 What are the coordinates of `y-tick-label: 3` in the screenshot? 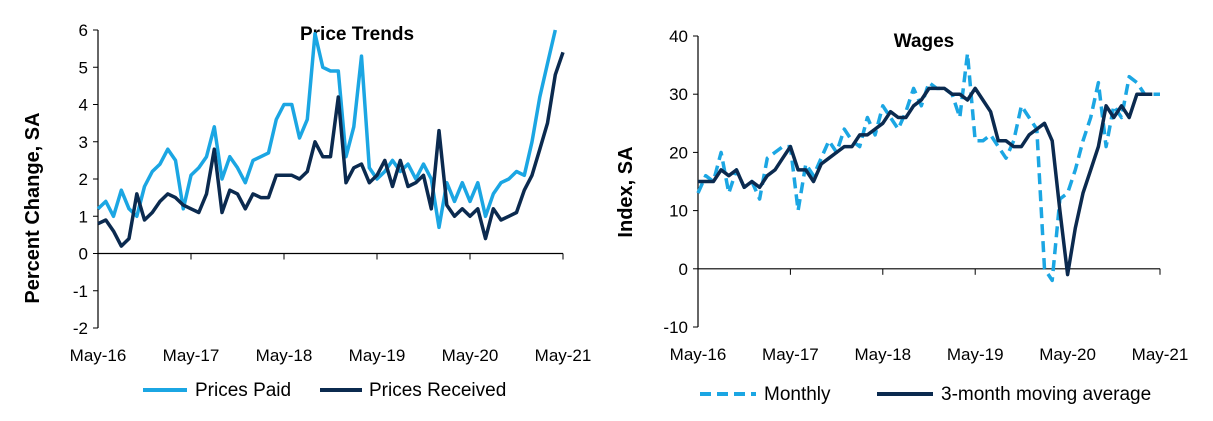 It's located at (83, 142).